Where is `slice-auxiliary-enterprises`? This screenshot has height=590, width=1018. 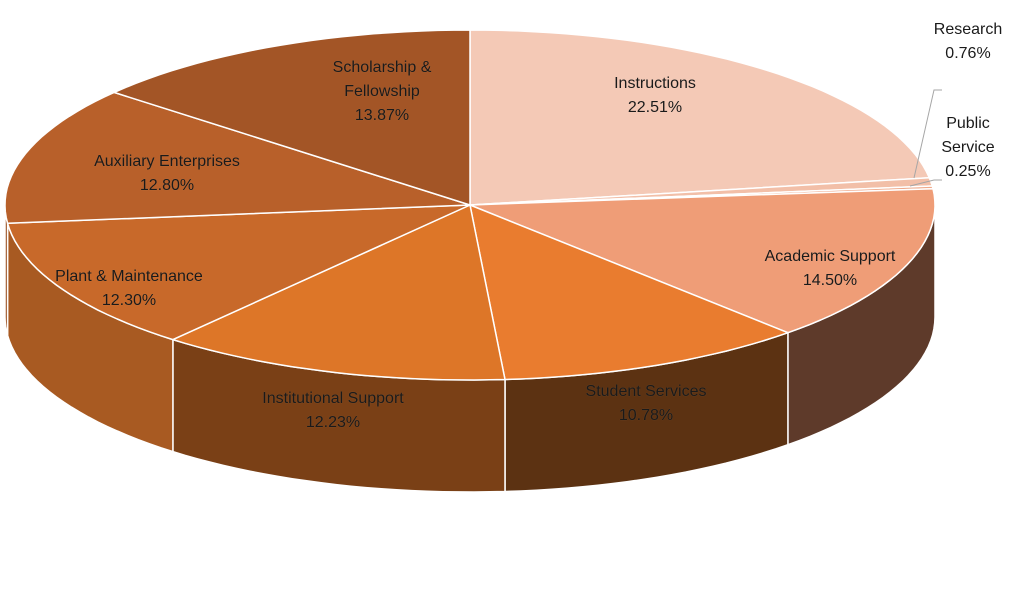 slice-auxiliary-enterprises is located at coordinates (237, 158).